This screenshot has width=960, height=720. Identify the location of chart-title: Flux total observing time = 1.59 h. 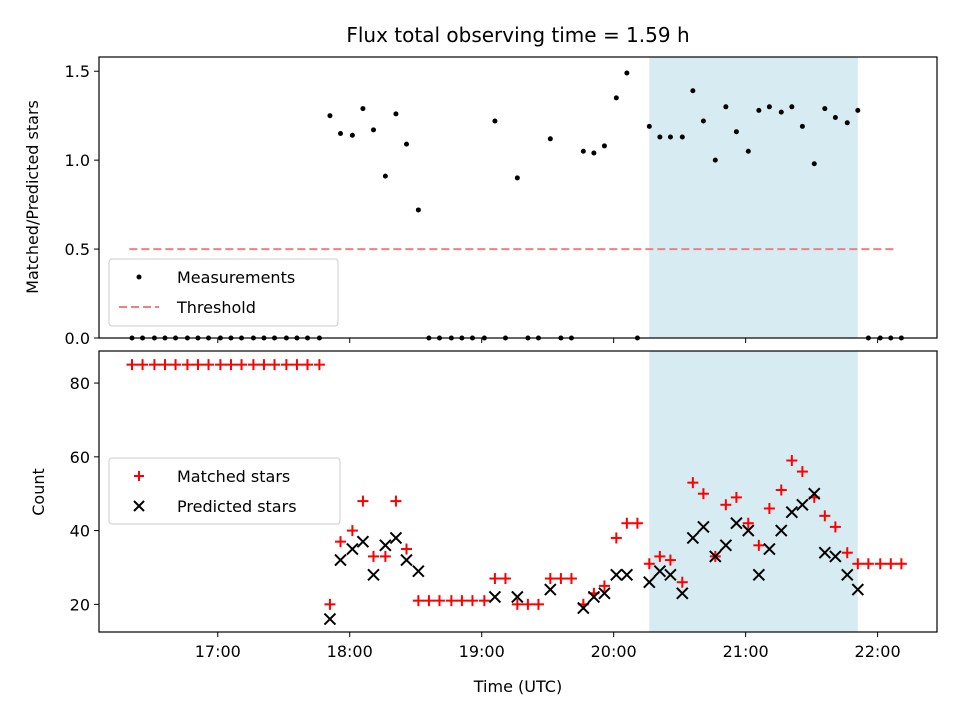
(517, 35).